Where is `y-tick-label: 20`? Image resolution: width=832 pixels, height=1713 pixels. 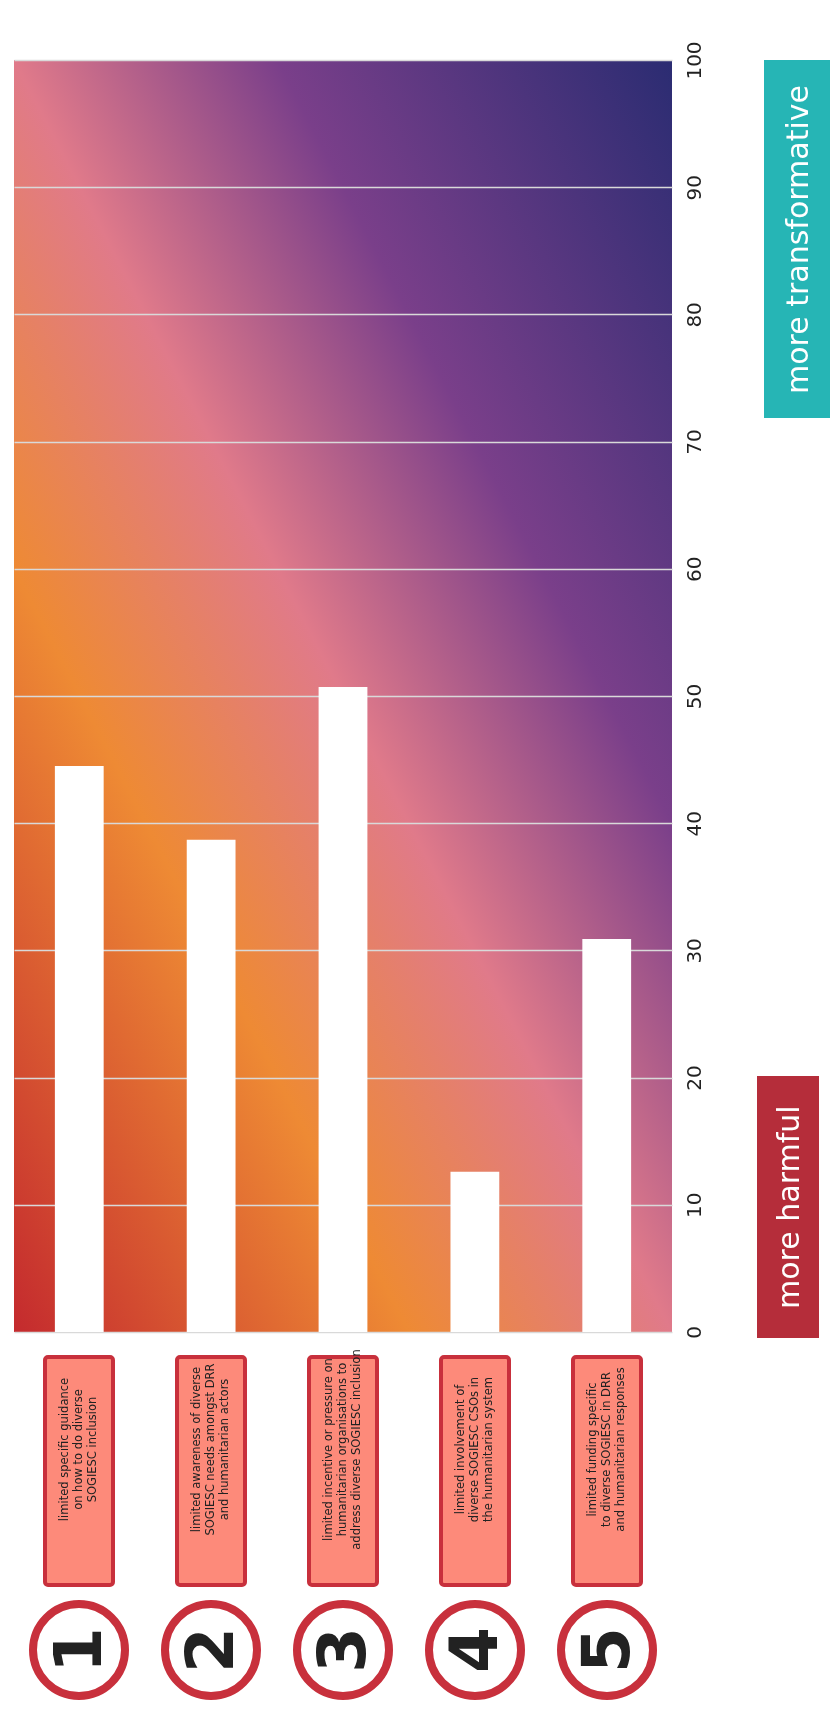
y-tick-label: 20 is located at coordinates (693, 1078).